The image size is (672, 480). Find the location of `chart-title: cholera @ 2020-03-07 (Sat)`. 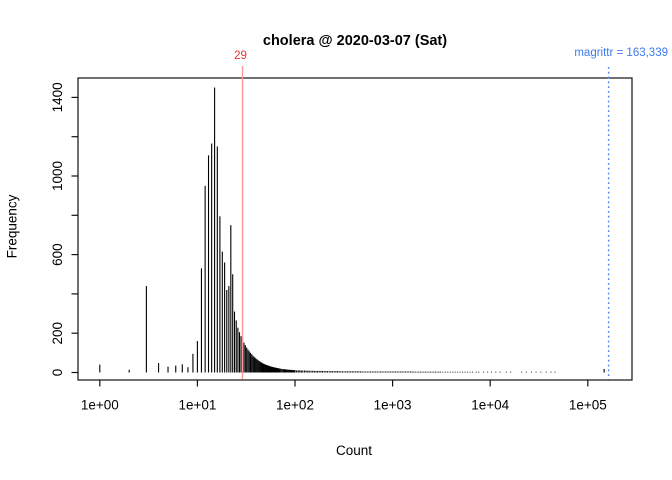

chart-title: cholera @ 2020-03-07 (Sat) is located at coordinates (355, 41).